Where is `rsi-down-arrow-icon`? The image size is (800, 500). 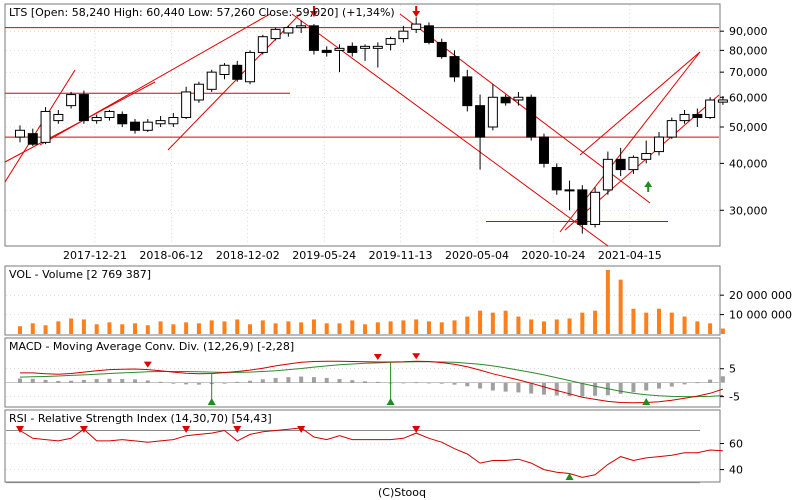 rsi-down-arrow-icon is located at coordinates (83, 429).